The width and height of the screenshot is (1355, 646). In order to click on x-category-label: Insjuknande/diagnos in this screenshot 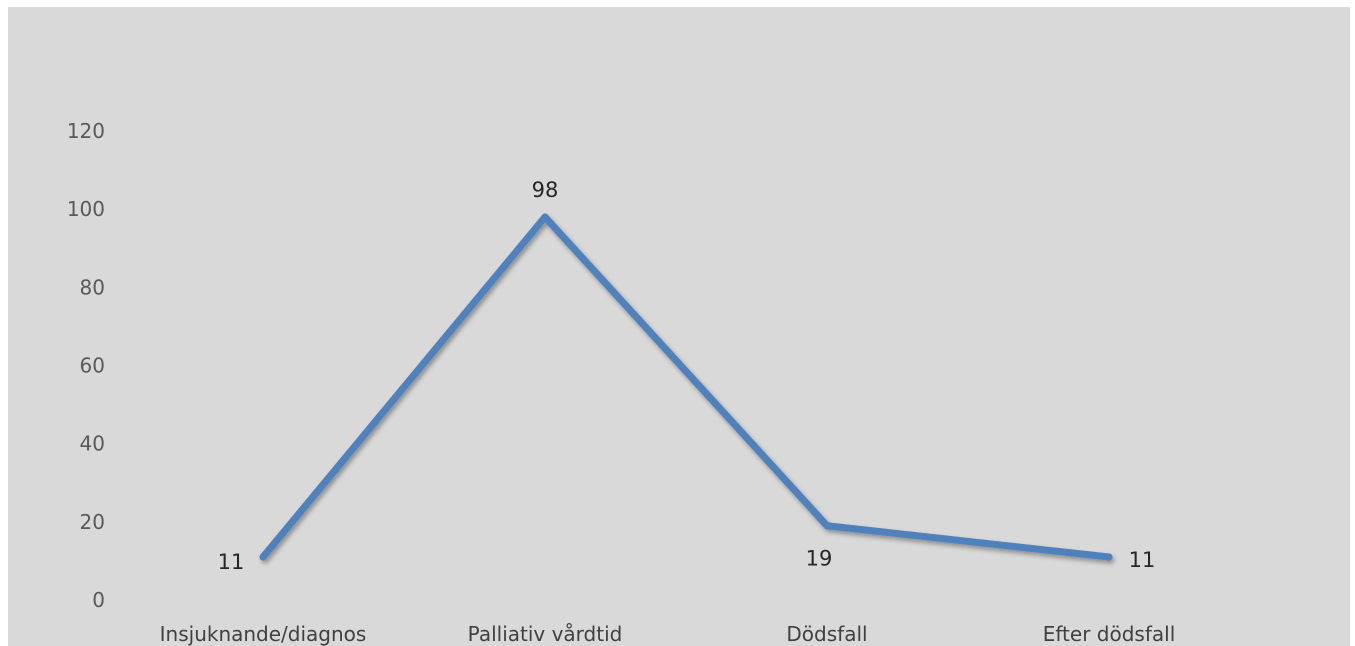, I will do `click(263, 634)`.